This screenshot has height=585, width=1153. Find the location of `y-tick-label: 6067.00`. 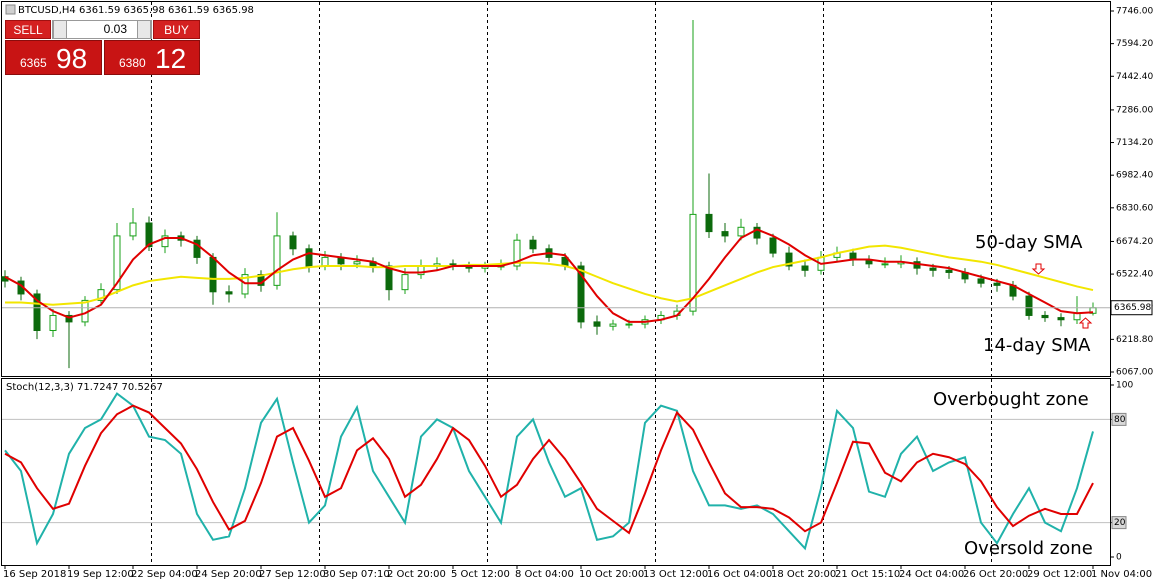

y-tick-label: 6067.00 is located at coordinates (1134, 373).